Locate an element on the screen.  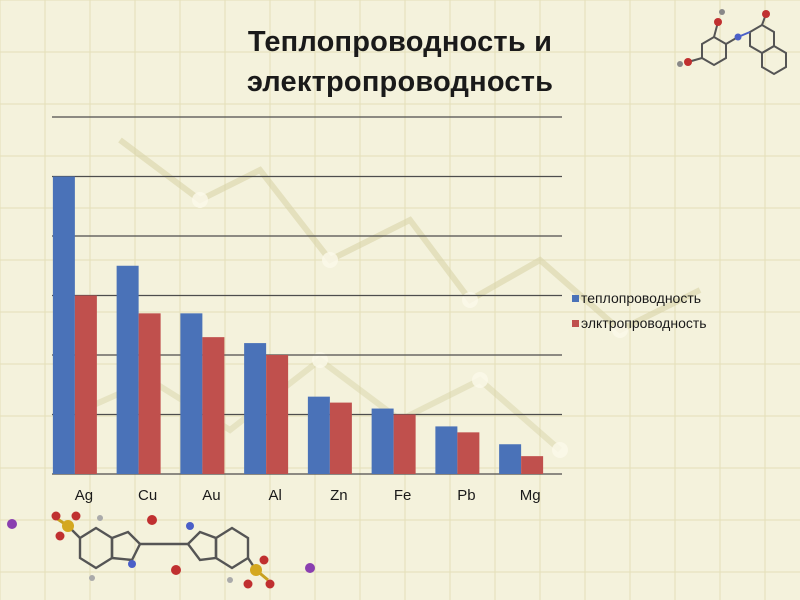
x-tick-label: Fe is located at coordinates (403, 495).